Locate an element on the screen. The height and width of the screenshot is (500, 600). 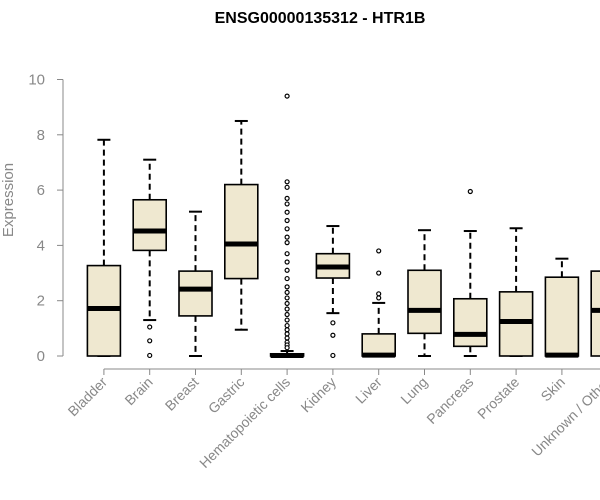
box-hematopoietic-cells is located at coordinates (287, 225).